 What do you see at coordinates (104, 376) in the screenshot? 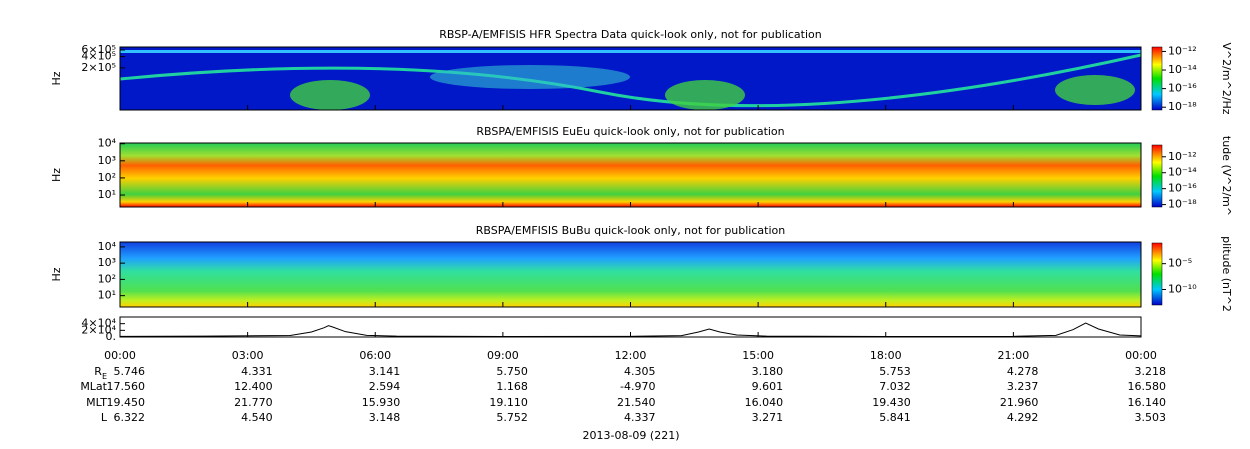
I see `ephemeris-label-sub: E` at bounding box center [104, 376].